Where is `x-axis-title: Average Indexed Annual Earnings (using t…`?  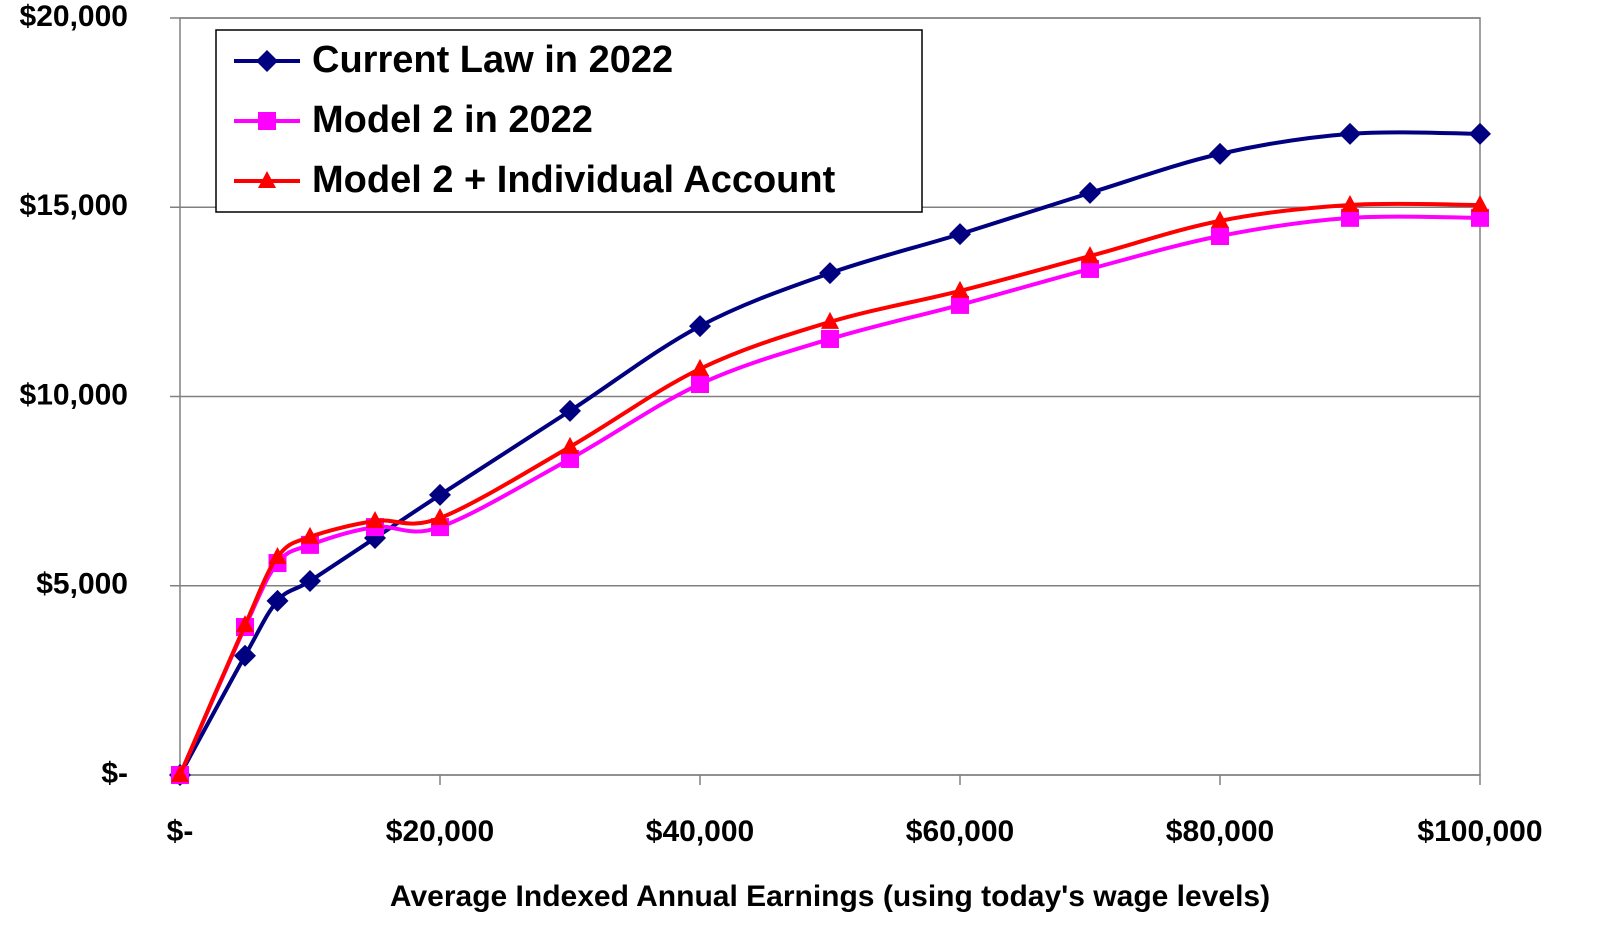 x-axis-title: Average Indexed Annual Earnings (using t… is located at coordinates (830, 896).